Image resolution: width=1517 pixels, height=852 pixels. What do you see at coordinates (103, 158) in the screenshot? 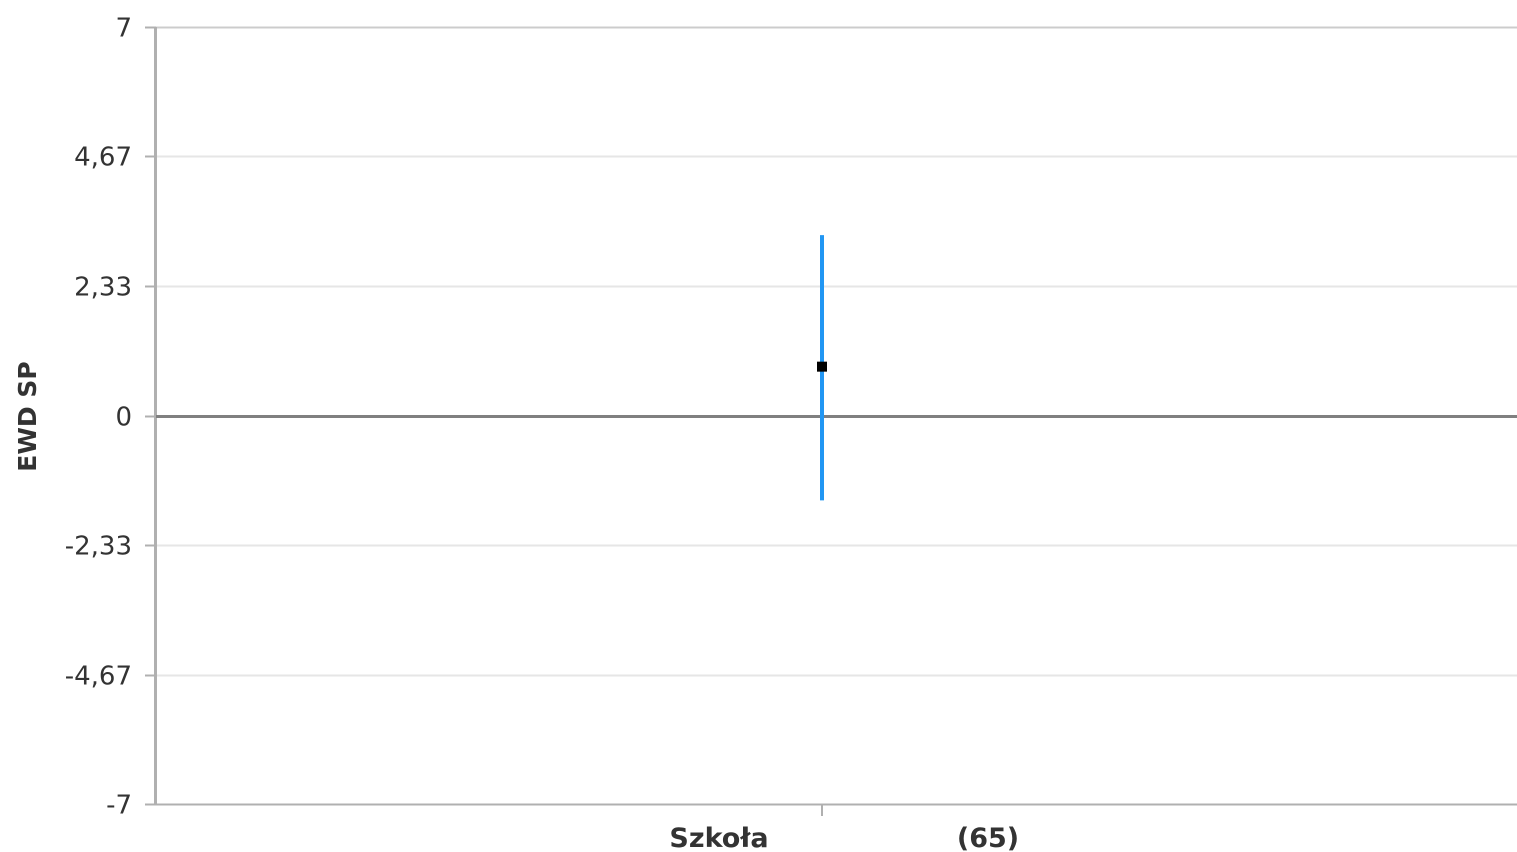
I see `y-tick-label: 4,67` at bounding box center [103, 158].